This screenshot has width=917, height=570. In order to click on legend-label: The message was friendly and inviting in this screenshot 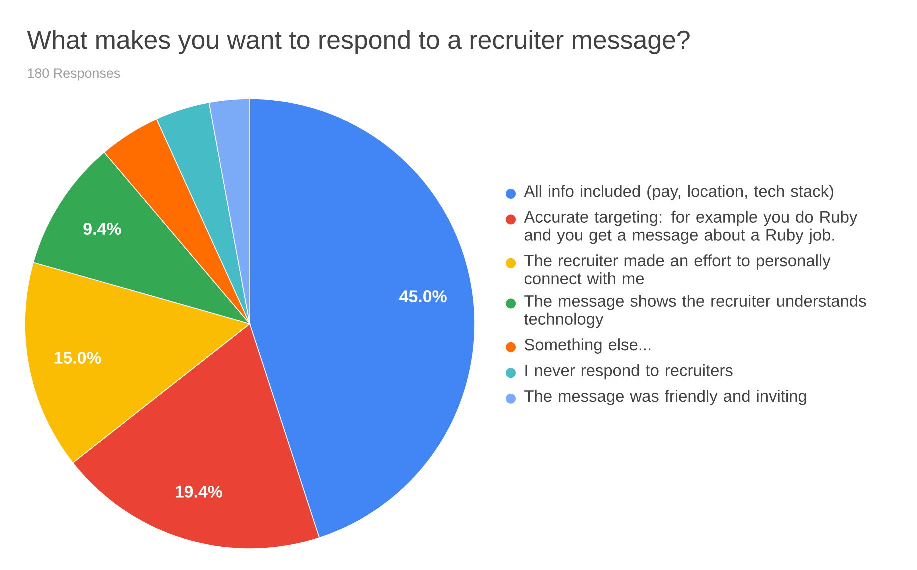, I will do `click(665, 398)`.